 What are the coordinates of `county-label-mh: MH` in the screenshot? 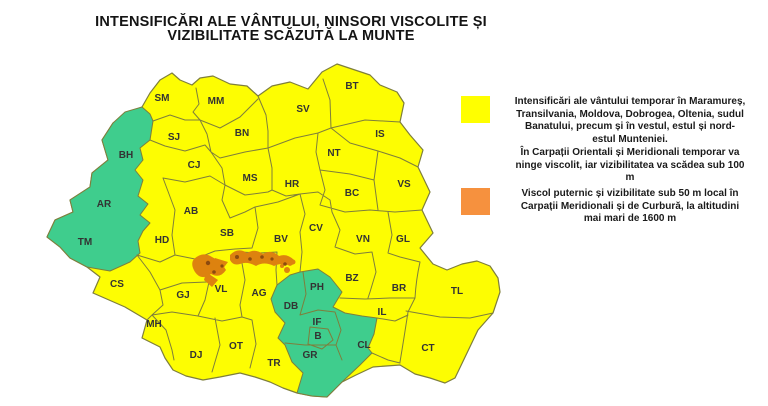 It's located at (154, 324).